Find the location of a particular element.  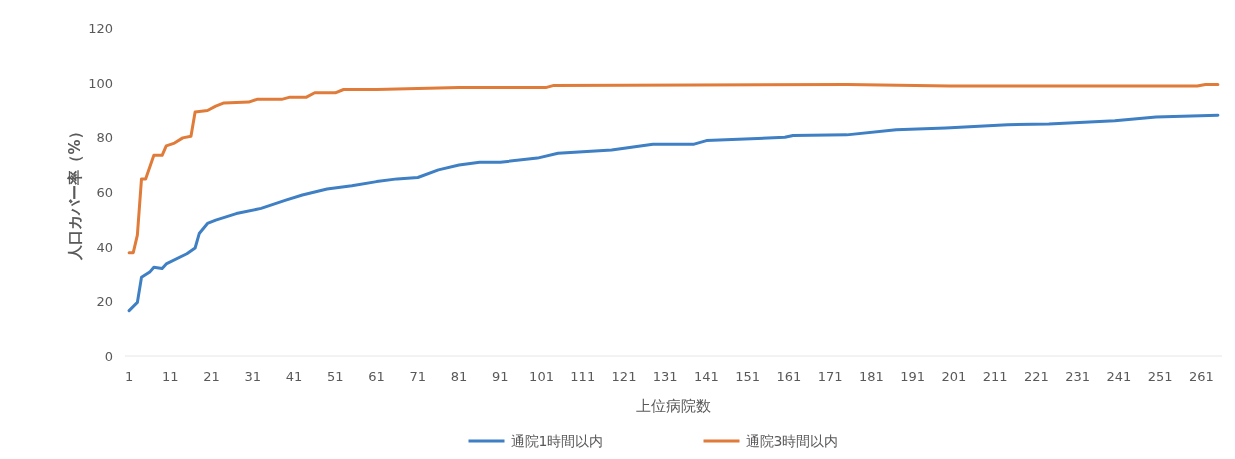

y-tick-label: 60 is located at coordinates (104, 192).